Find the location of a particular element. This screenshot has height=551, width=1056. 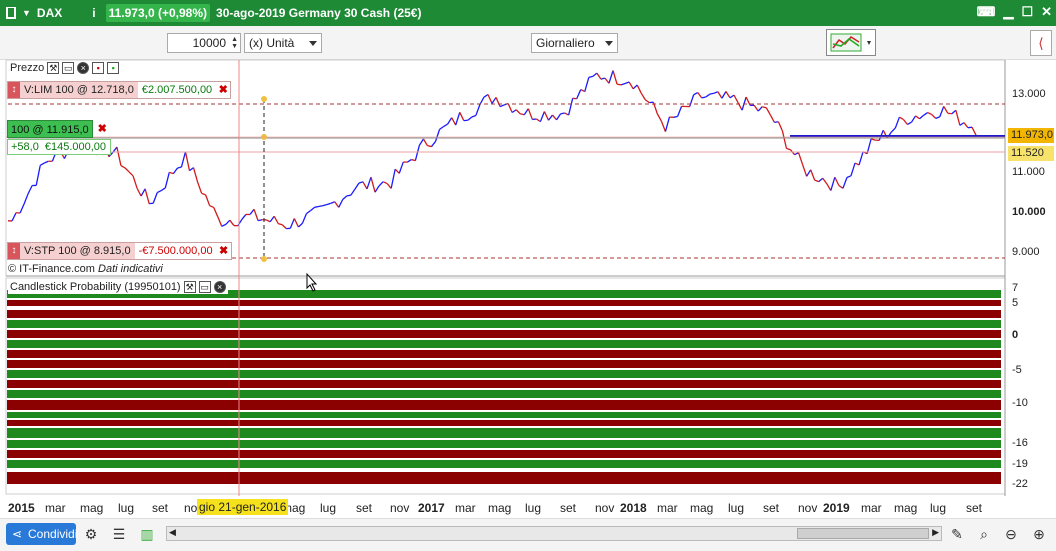

instrument-name: DAX is located at coordinates (49, 13).